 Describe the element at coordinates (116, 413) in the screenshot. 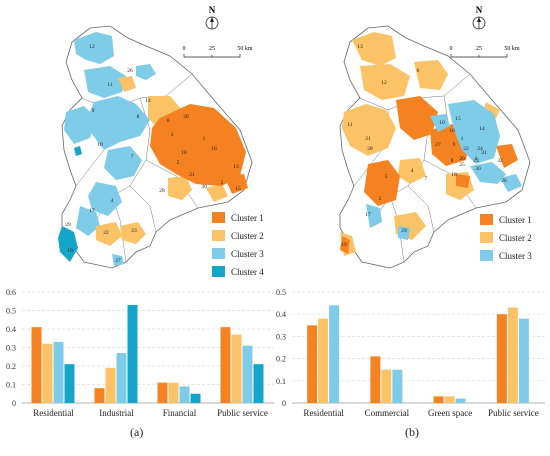

I see `chart-a-category-label: Industrial` at that location.